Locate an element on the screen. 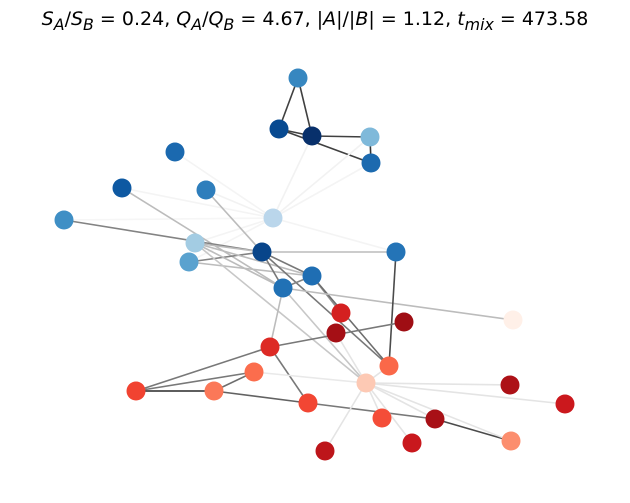  q-ratio-value: 4.67 is located at coordinates (283, 19).